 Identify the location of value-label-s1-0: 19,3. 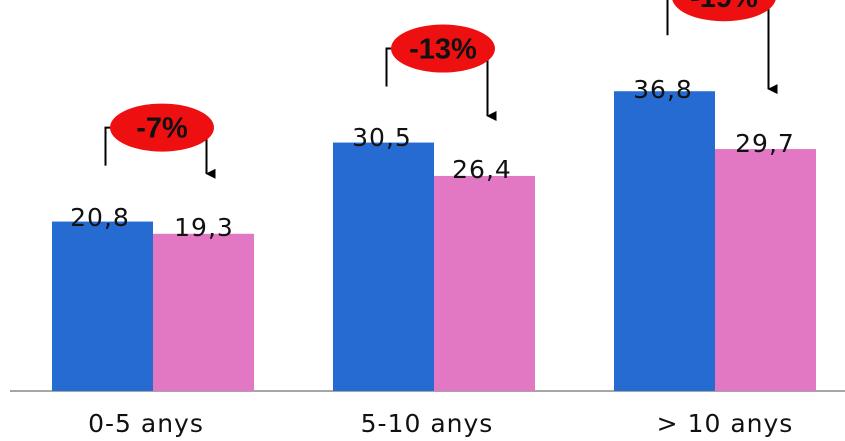
(204, 227).